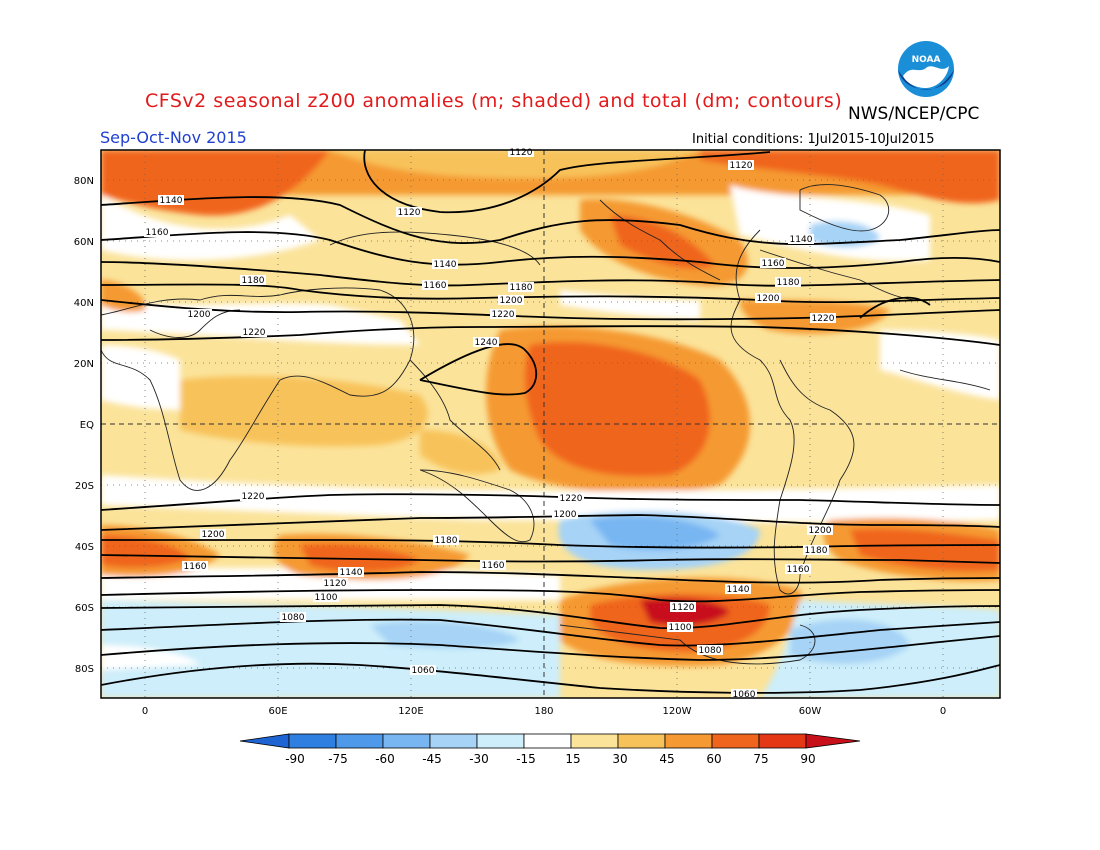 This screenshot has height=850, width=1100. Describe the element at coordinates (432, 759) in the screenshot. I see `colorbar-tick: -45` at that location.